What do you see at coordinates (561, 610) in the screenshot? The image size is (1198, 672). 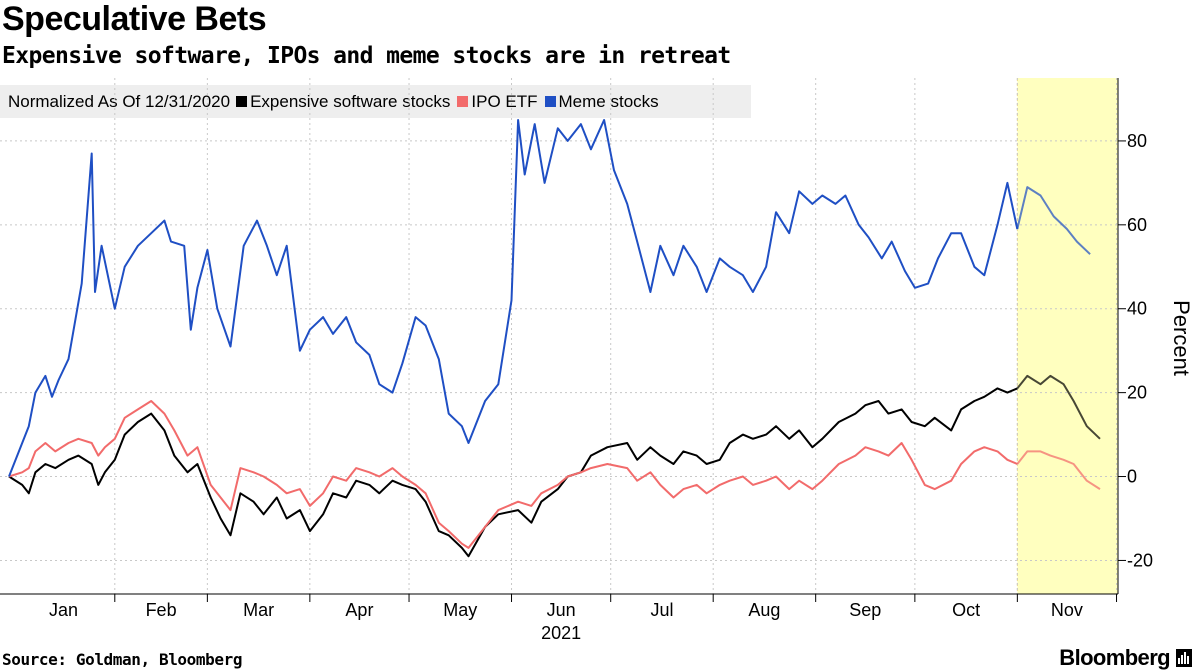 I see `x-tick-label: Jun` at bounding box center [561, 610].